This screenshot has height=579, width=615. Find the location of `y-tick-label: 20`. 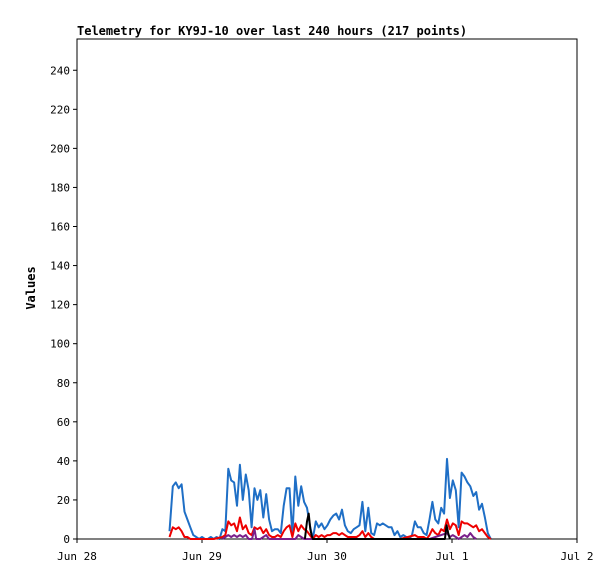

y-tick-label: 20 is located at coordinates (63, 500).